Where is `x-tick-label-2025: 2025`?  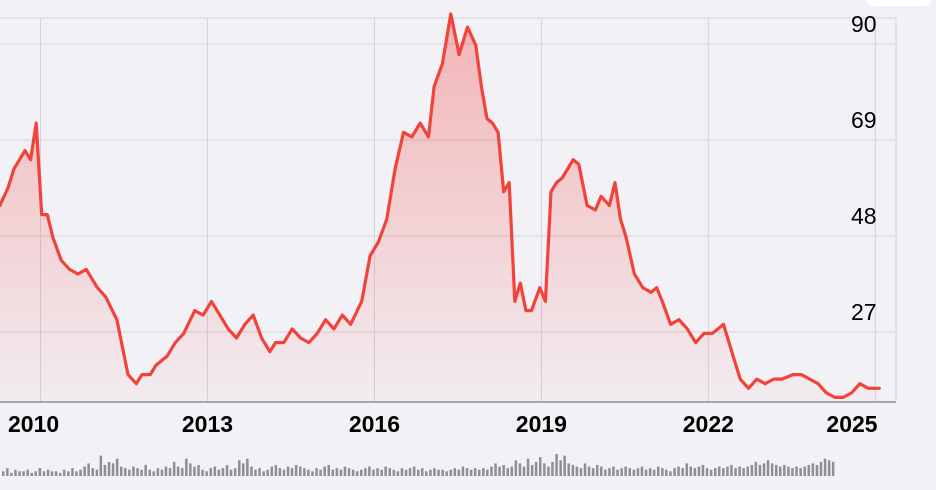 x-tick-label-2025: 2025 is located at coordinates (851, 424).